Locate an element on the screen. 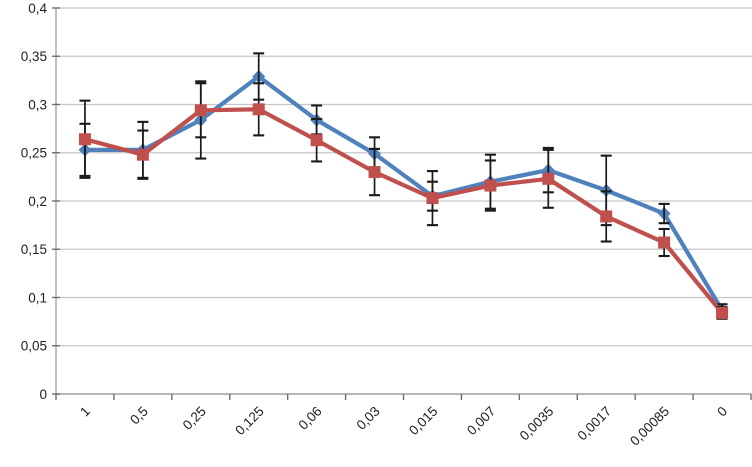  y-axis-tick-label: 0,4 is located at coordinates (37, 8).